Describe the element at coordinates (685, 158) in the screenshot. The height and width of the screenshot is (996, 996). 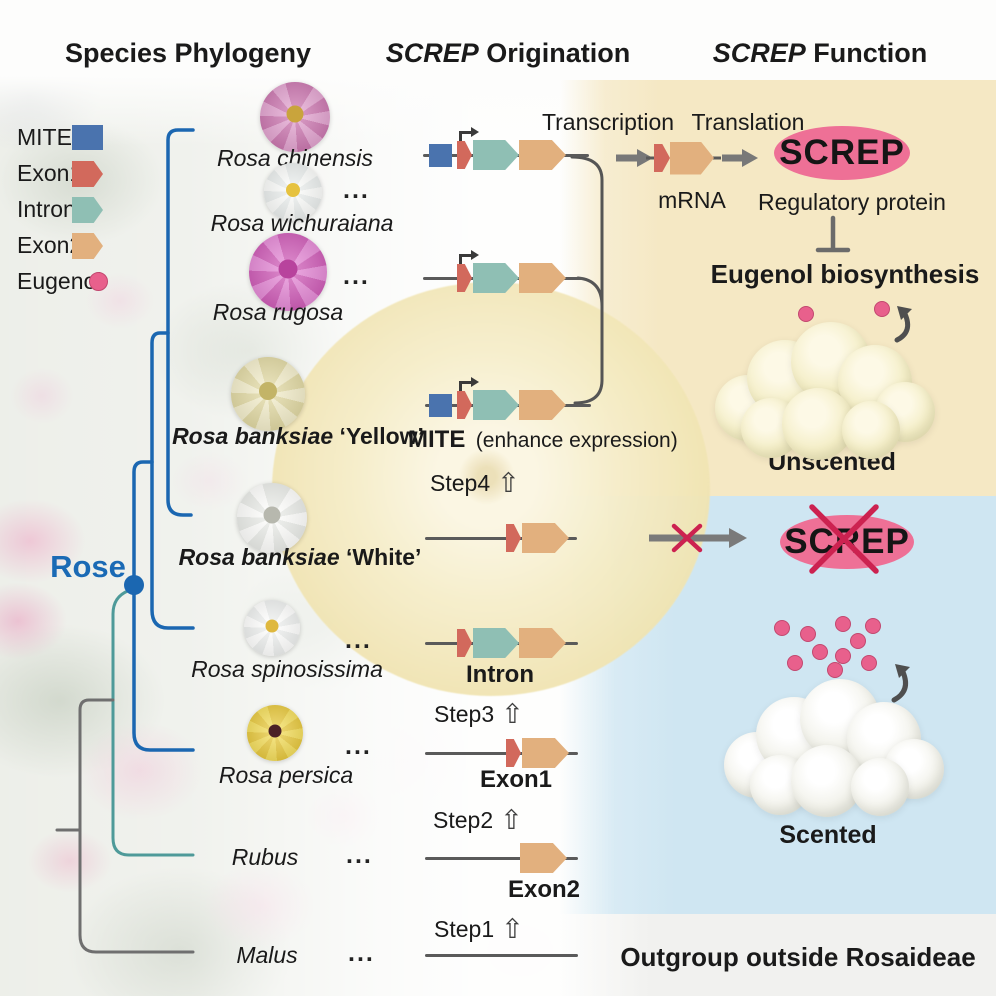
I see `mrna-diagram` at that location.